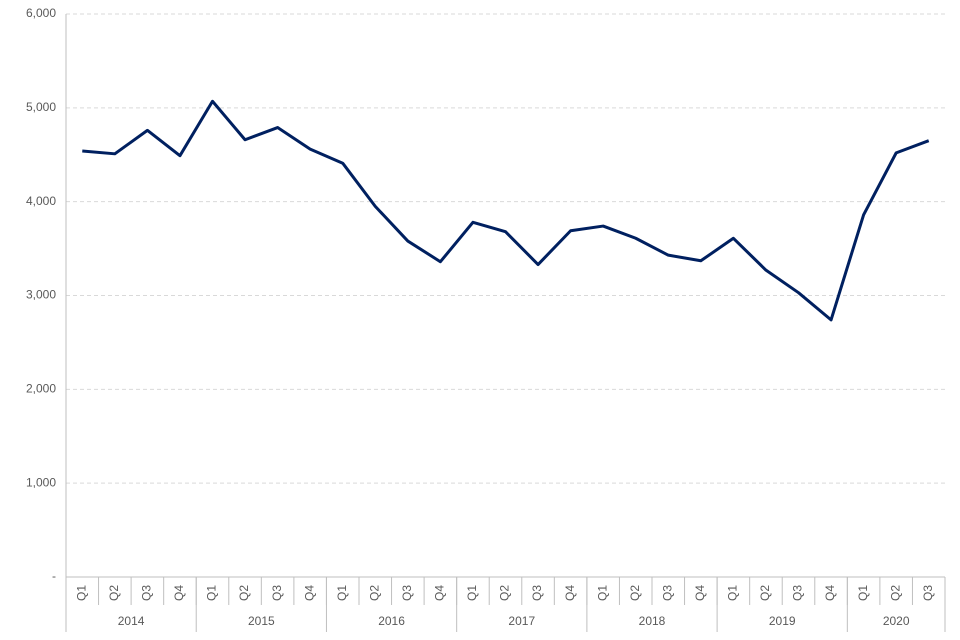  Describe the element at coordinates (41, 107) in the screenshot. I see `y-tick-label: 5,000` at that location.